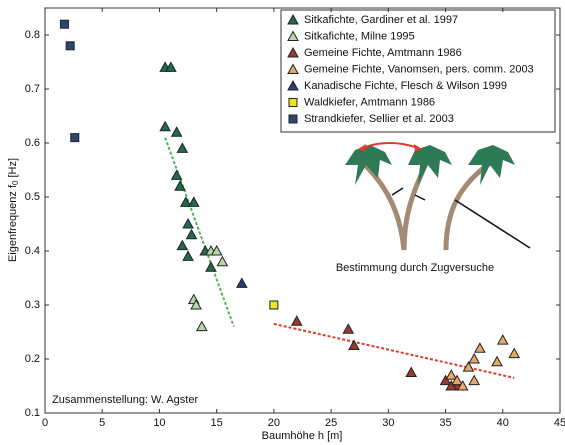 The image size is (565, 445). I want to click on y-tick-label: 0.8, so click(32, 35).